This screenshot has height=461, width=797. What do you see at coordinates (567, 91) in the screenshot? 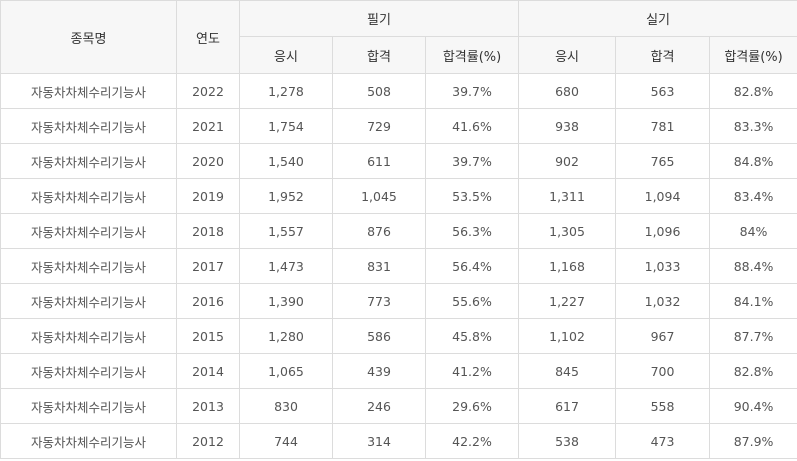
I see `cell-practical-applicants: 680` at bounding box center [567, 91].